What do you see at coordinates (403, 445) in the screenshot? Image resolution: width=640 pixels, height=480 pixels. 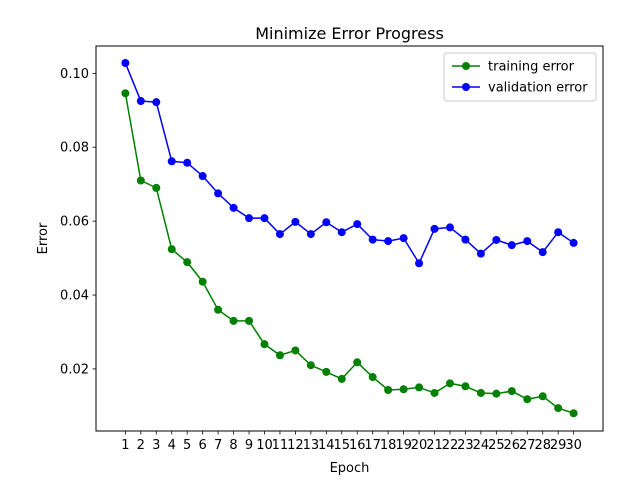 I see `x-tick-label-19: 19` at bounding box center [403, 445].